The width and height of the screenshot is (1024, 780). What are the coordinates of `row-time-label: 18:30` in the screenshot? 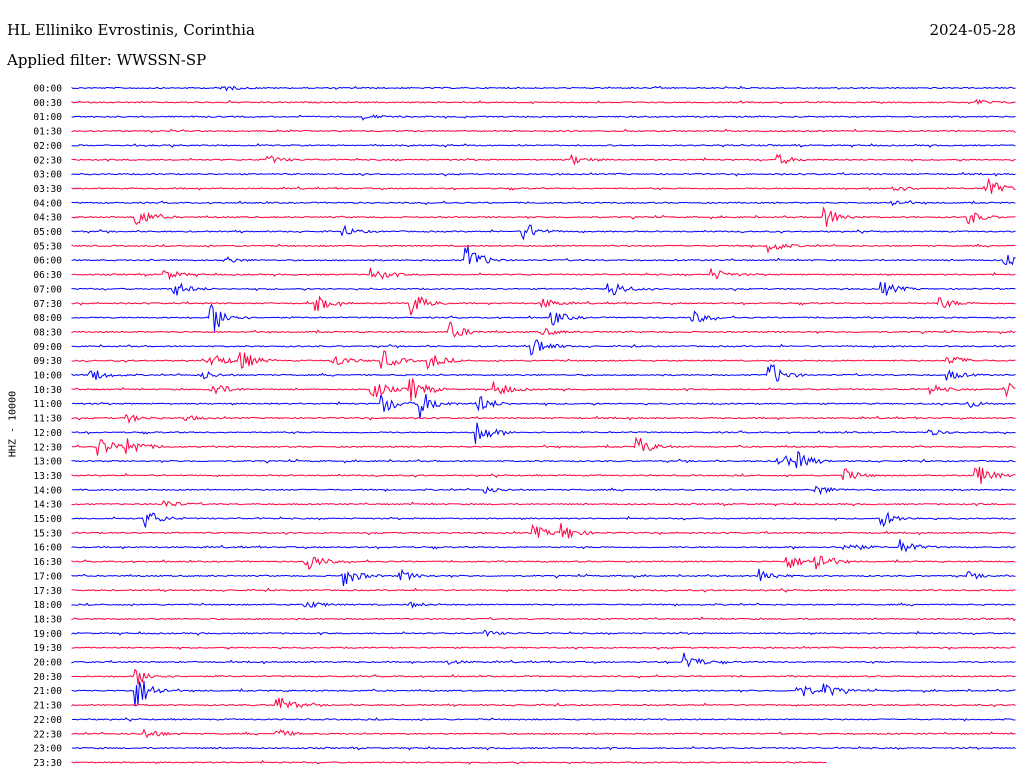 It's located at (47, 619).